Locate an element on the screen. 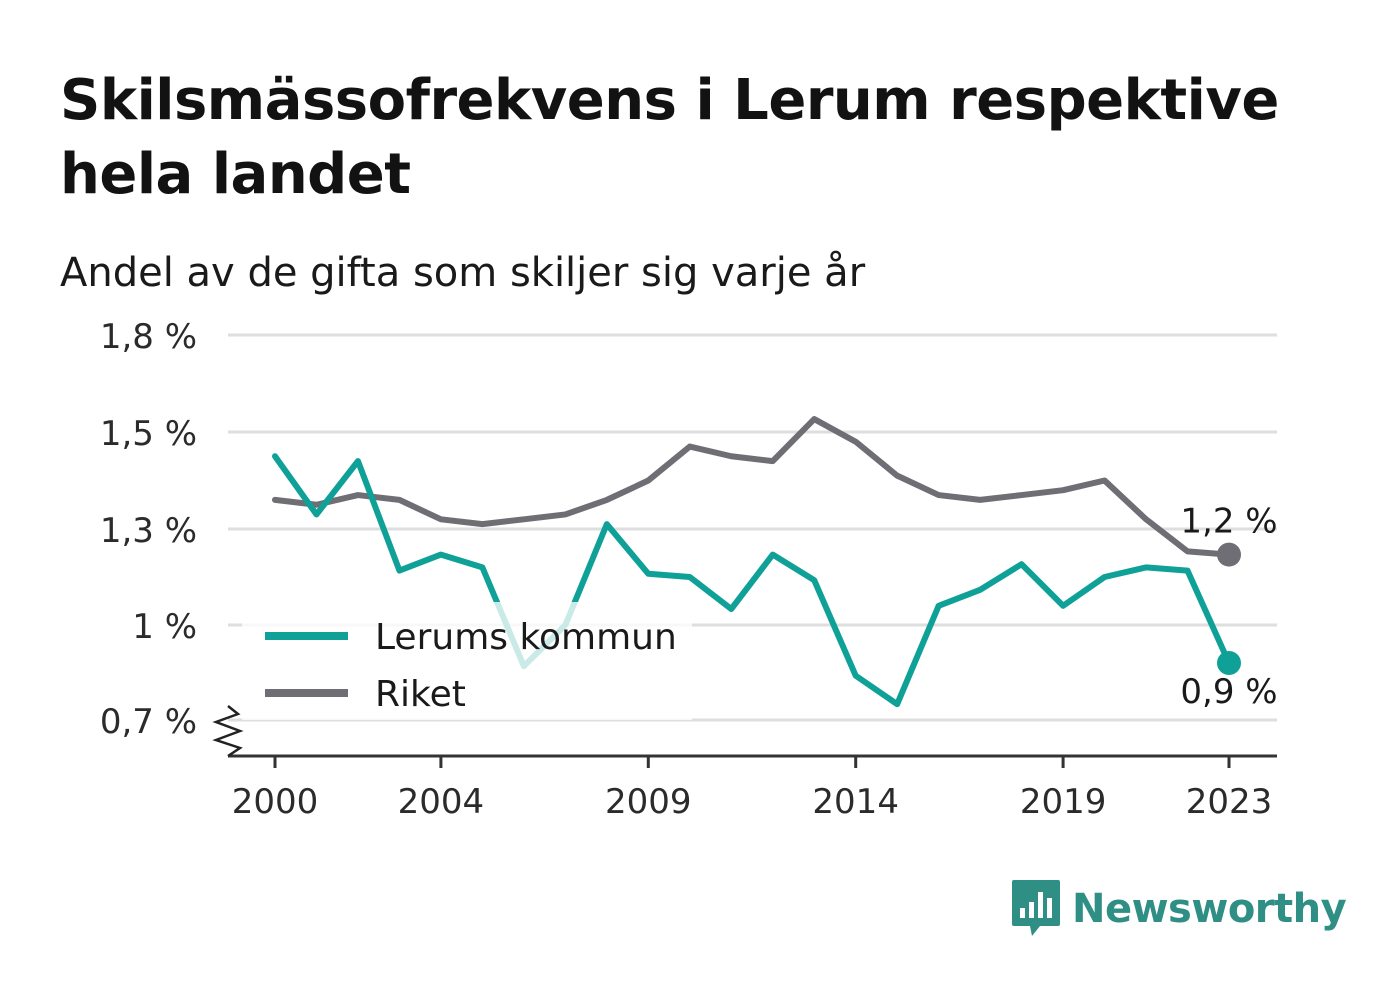  x-tick-label: 2004 is located at coordinates (441, 802).